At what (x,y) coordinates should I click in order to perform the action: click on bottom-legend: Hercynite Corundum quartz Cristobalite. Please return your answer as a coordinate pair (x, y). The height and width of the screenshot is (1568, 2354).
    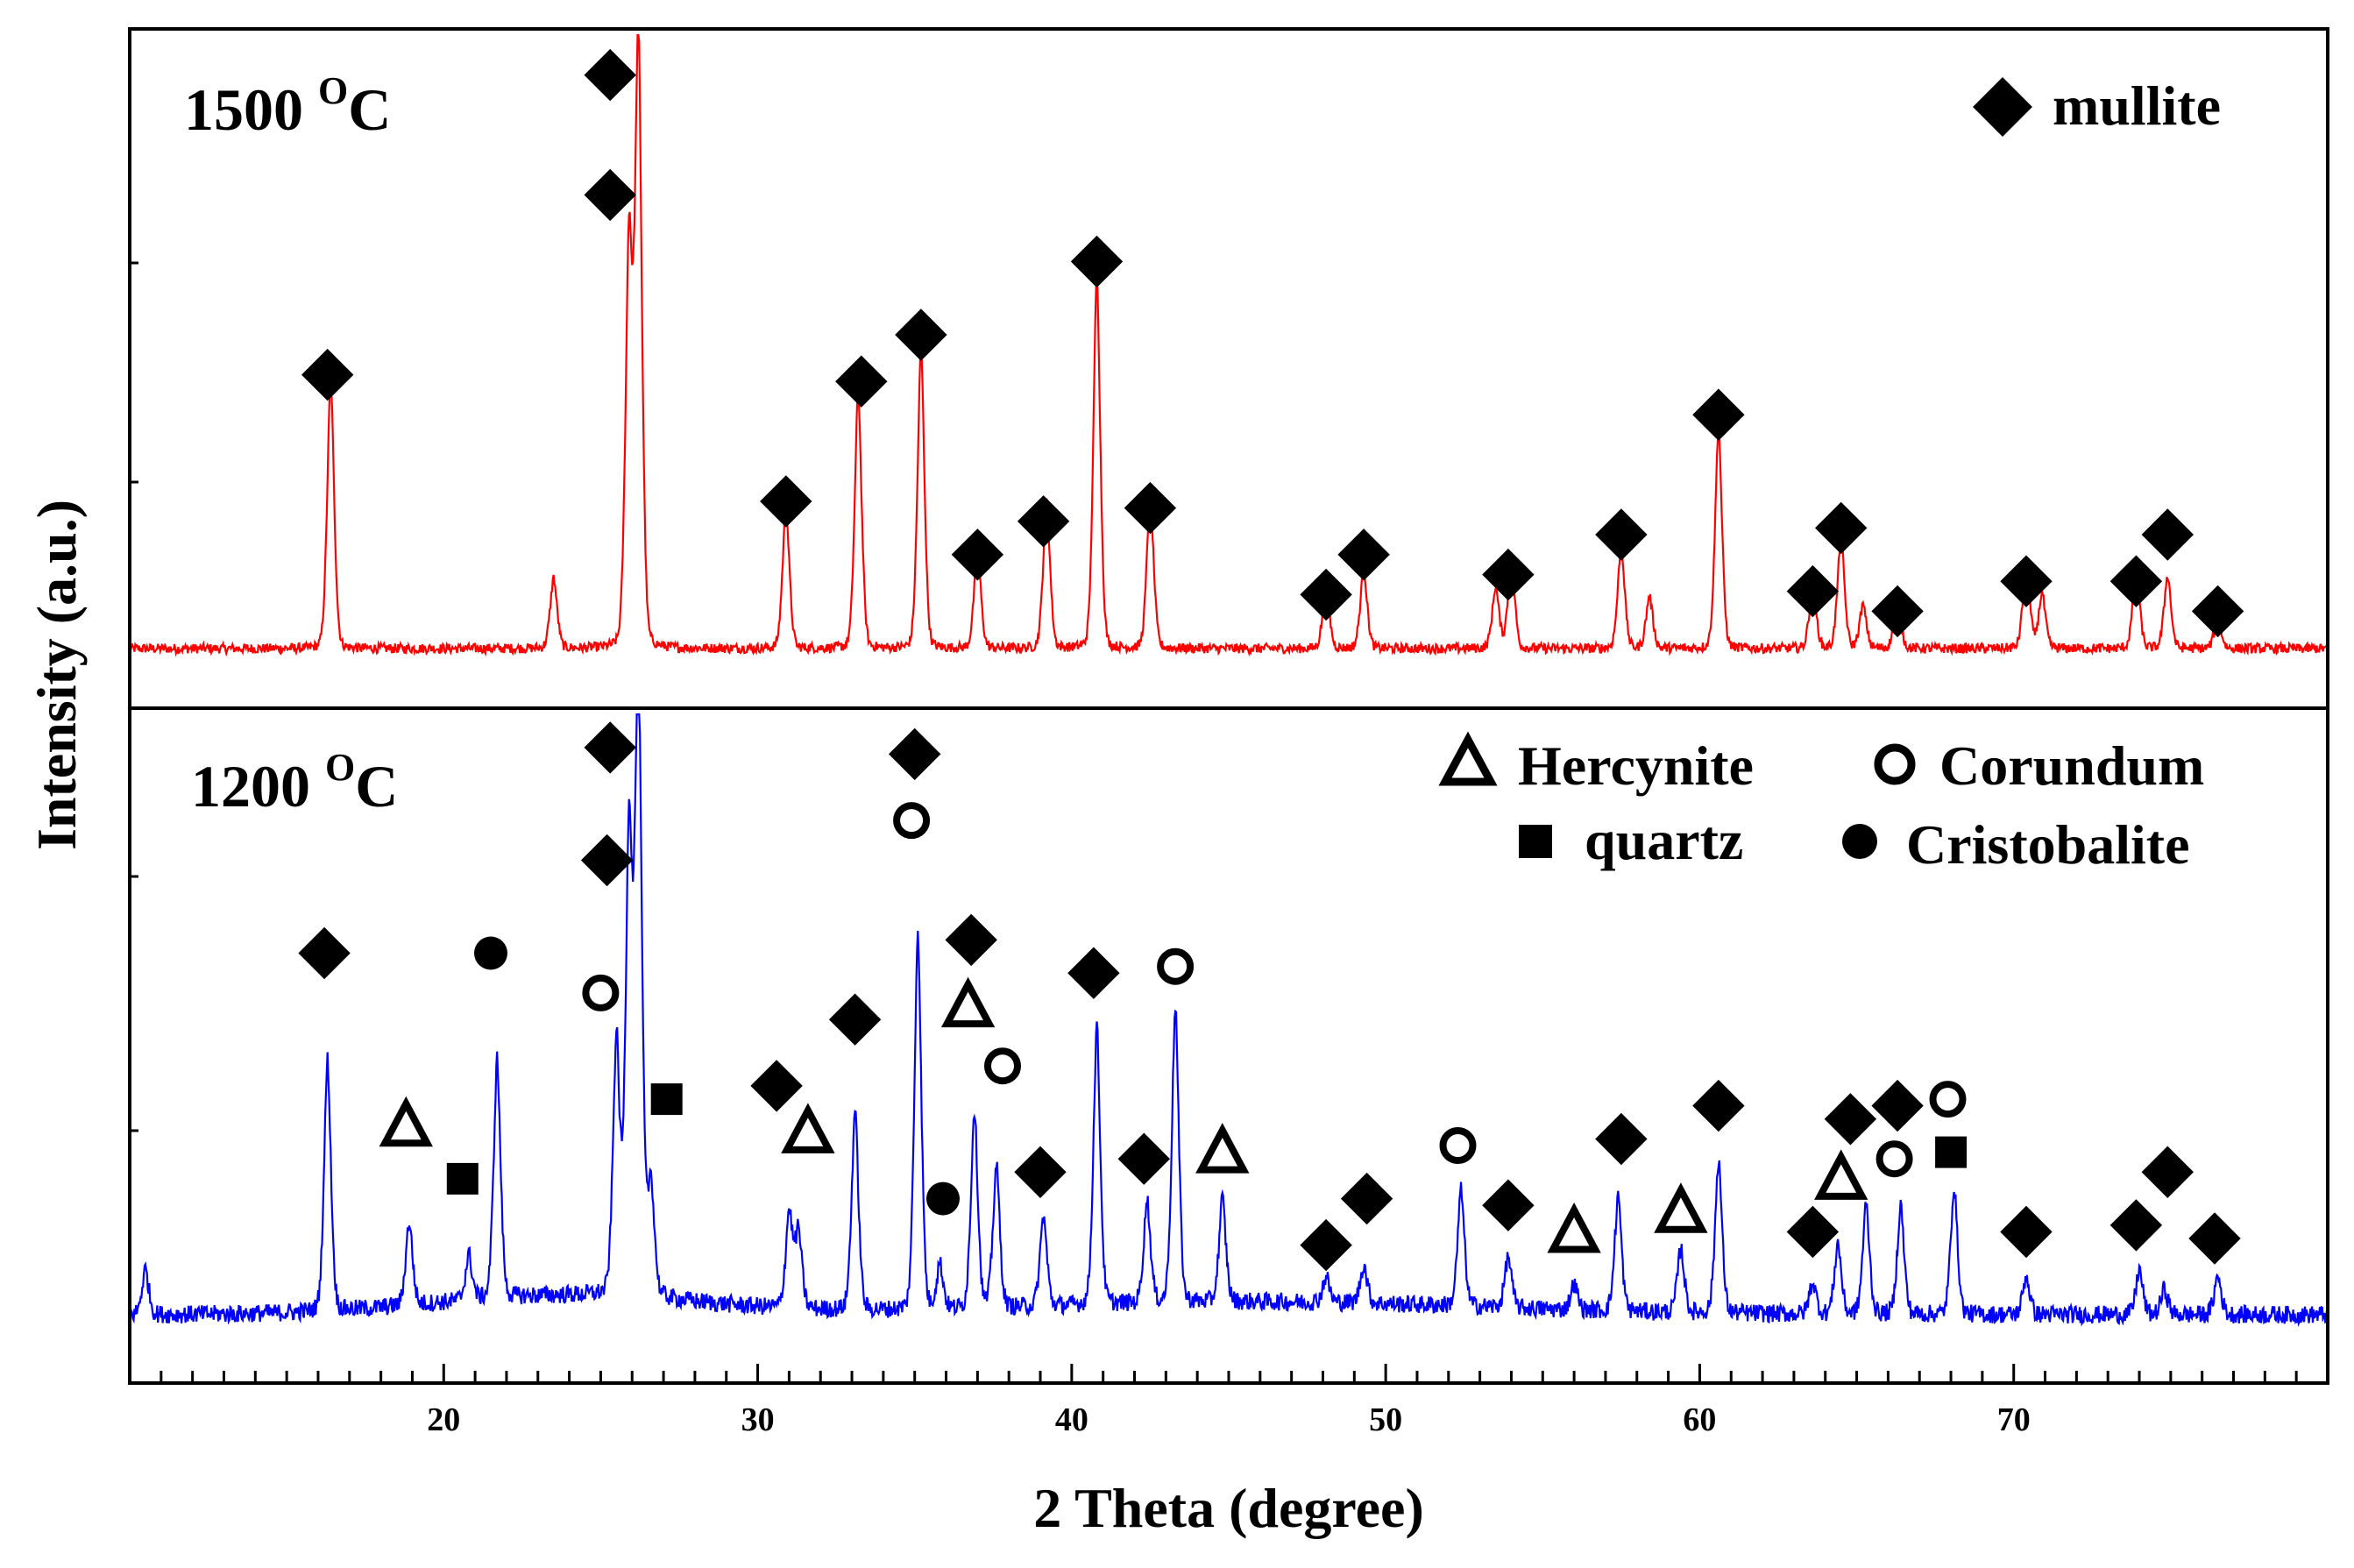
    Looking at the image, I should click on (1821, 803).